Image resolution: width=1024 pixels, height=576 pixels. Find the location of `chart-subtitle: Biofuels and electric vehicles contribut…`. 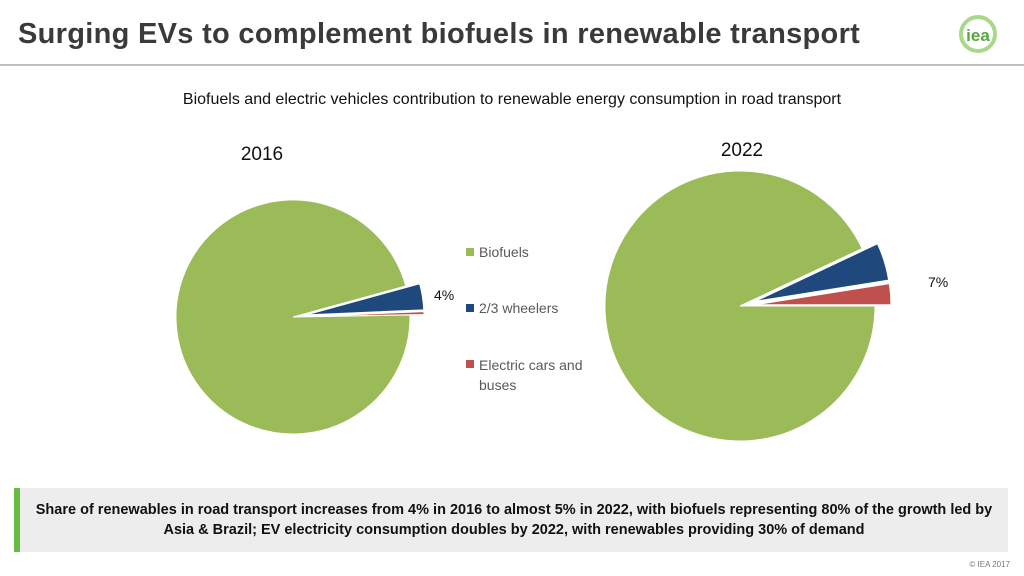

chart-subtitle: Biofuels and electric vehicles contribut… is located at coordinates (512, 99).